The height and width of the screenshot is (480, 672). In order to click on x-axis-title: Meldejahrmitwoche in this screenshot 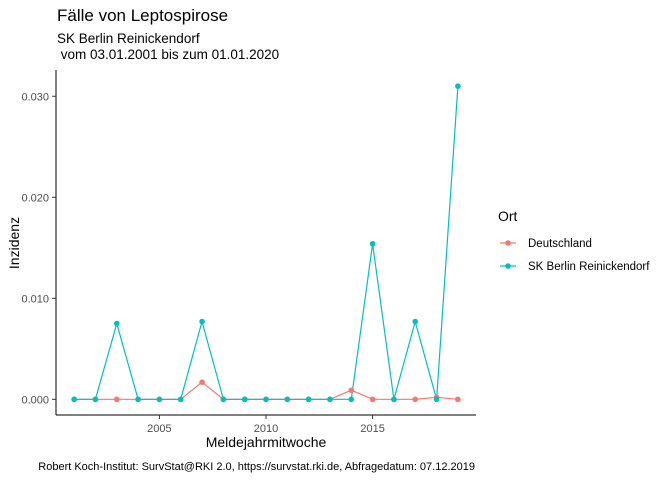, I will do `click(266, 442)`.